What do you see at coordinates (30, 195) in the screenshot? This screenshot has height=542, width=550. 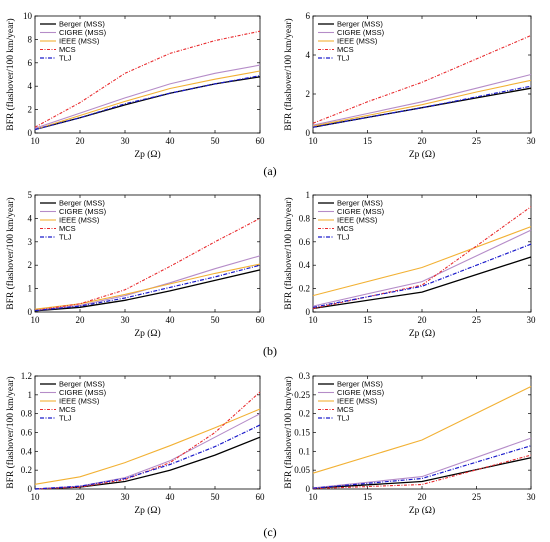 I see `y-tick-label: 5` at bounding box center [30, 195].